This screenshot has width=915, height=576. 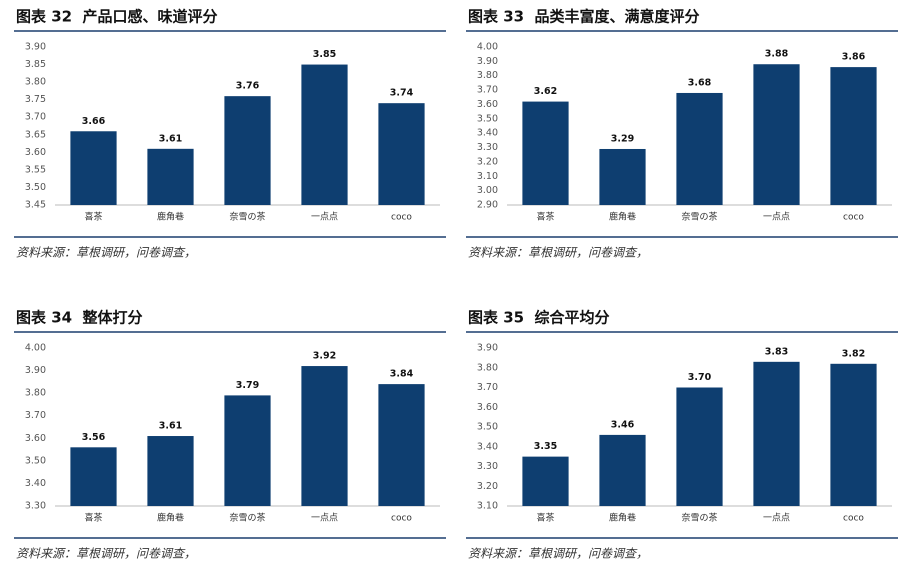 What do you see at coordinates (853, 353) in the screenshot?
I see `data-label: 3.82` at bounding box center [853, 353].